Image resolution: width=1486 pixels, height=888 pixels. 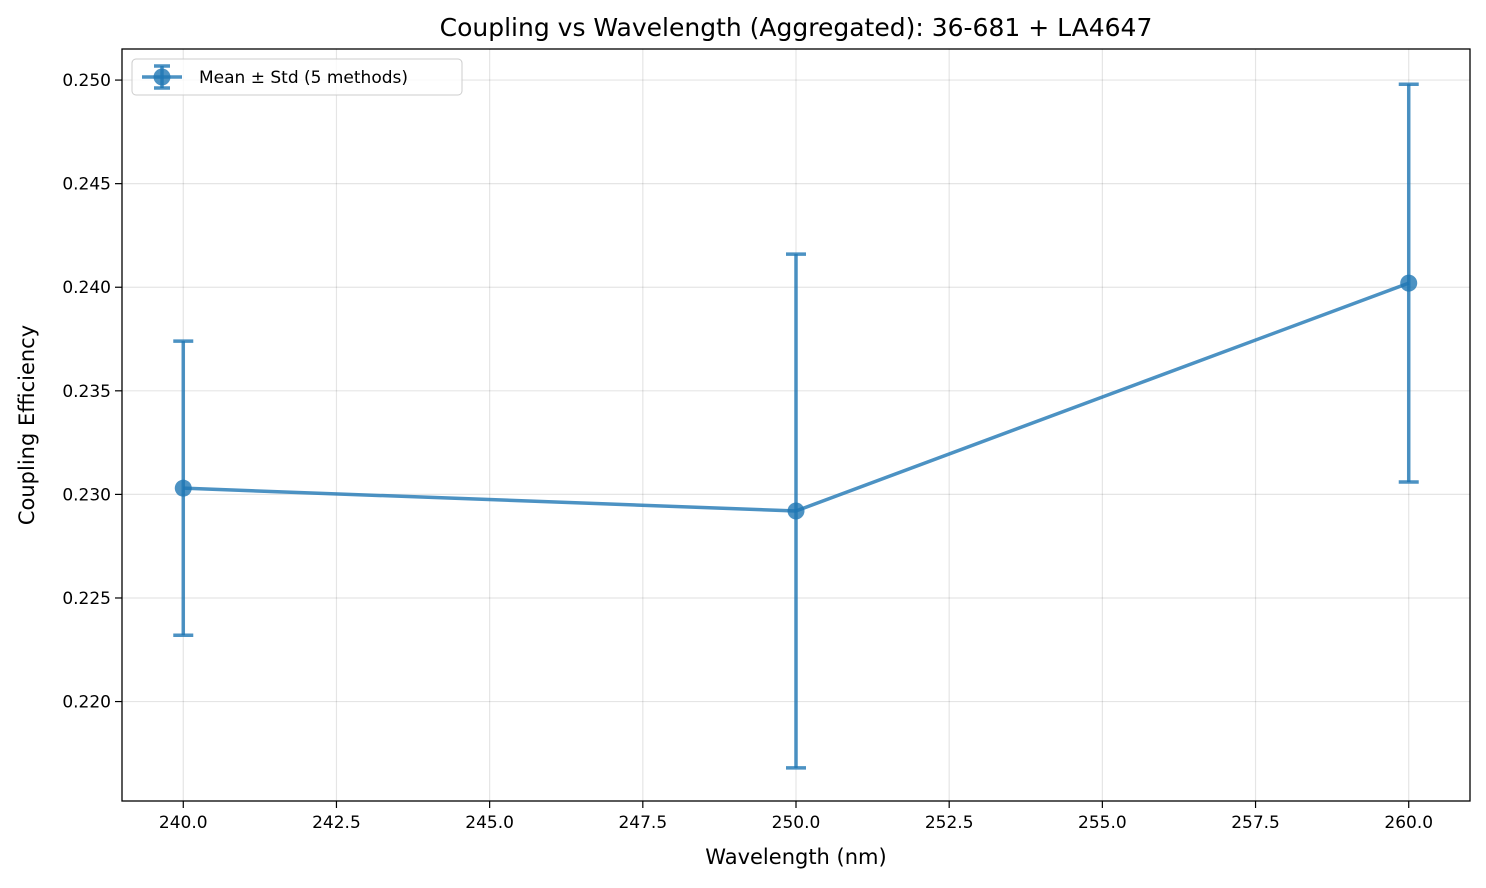 I want to click on legend: Mean ± Std (5 methods), so click(x=297, y=77).